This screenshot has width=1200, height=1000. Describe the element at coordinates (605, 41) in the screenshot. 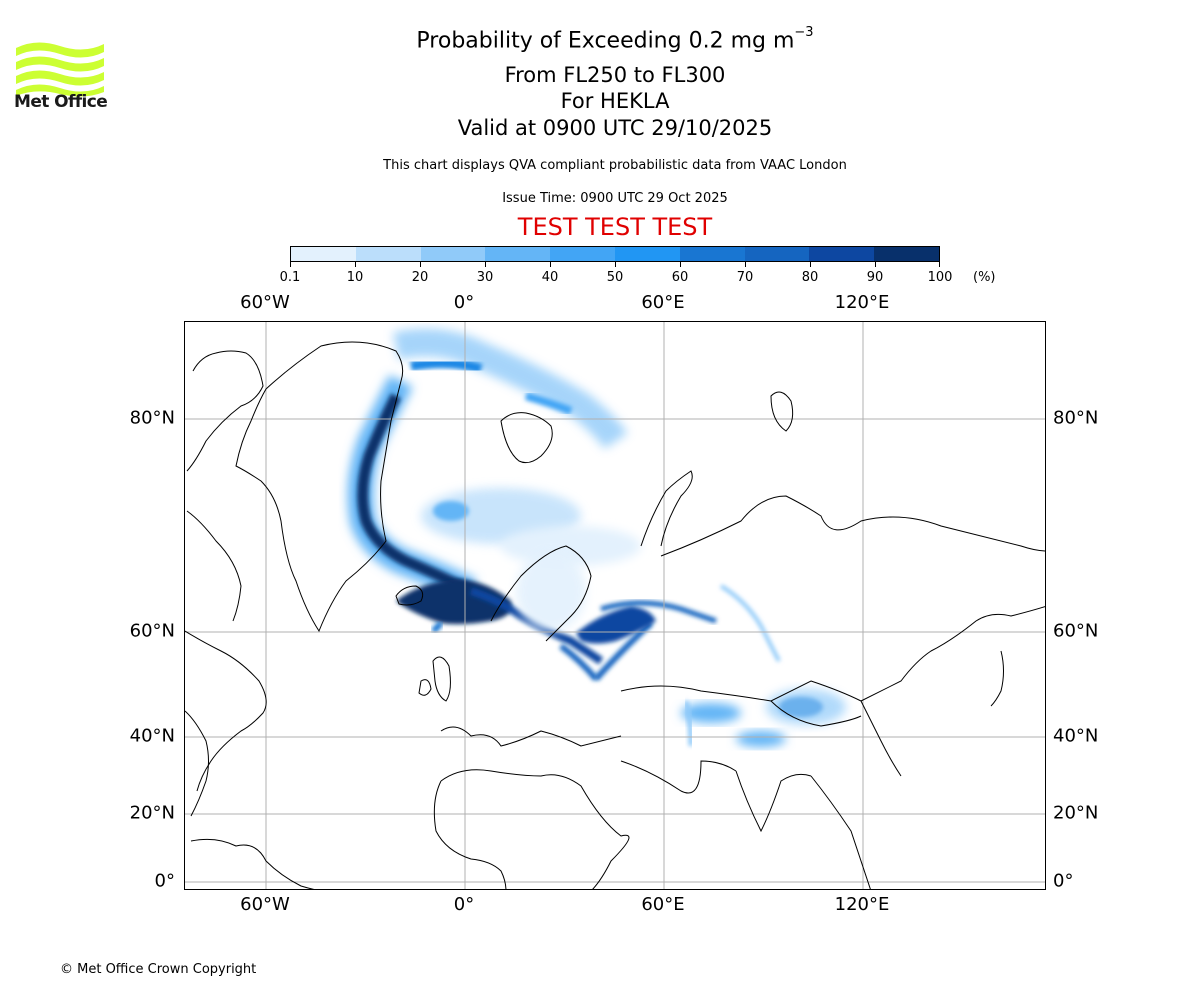

I see `title-text: Probability of Exceeding 0.2 mg m` at that location.